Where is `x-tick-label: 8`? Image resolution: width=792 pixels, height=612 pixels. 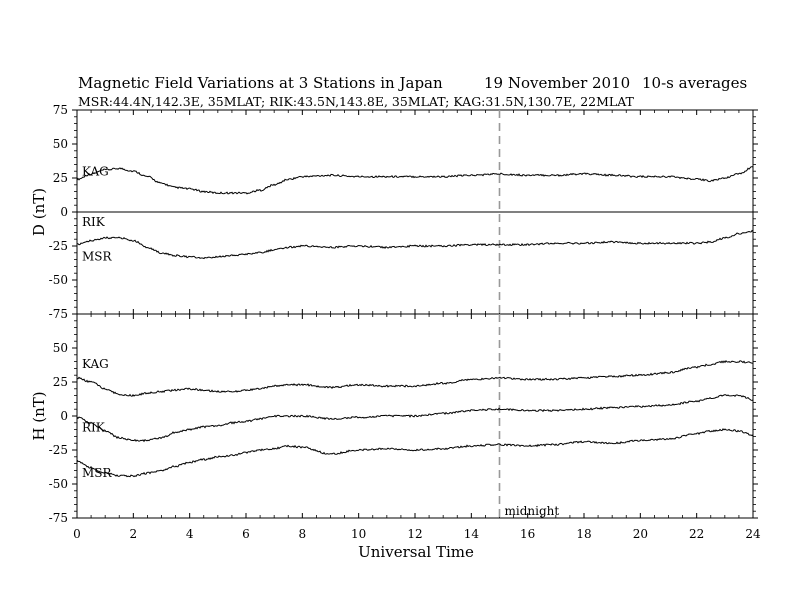
x-tick-label: 8 is located at coordinates (303, 534).